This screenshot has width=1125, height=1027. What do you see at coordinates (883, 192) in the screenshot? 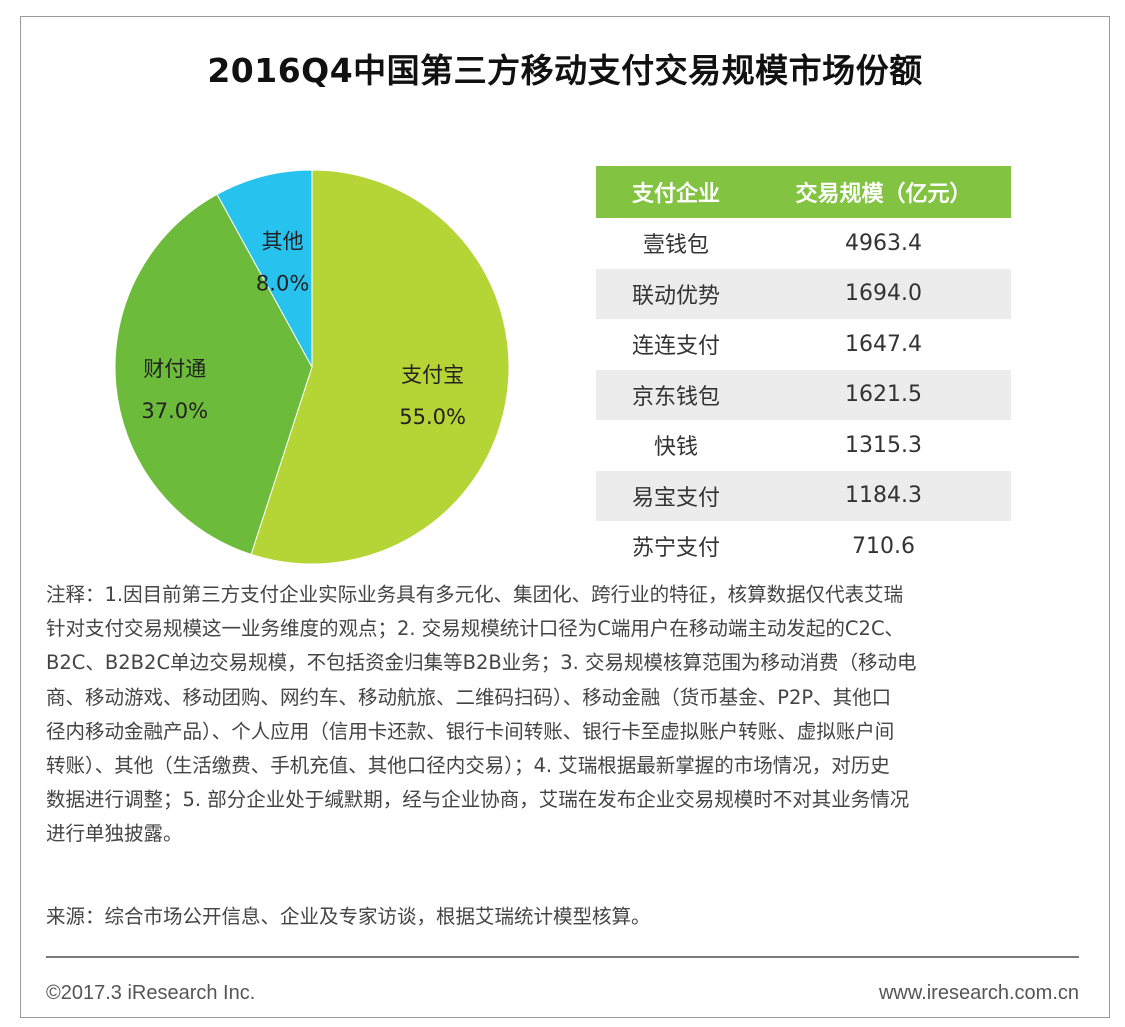
I see `table-header-volume: 交易规模（亿元）` at bounding box center [883, 192].